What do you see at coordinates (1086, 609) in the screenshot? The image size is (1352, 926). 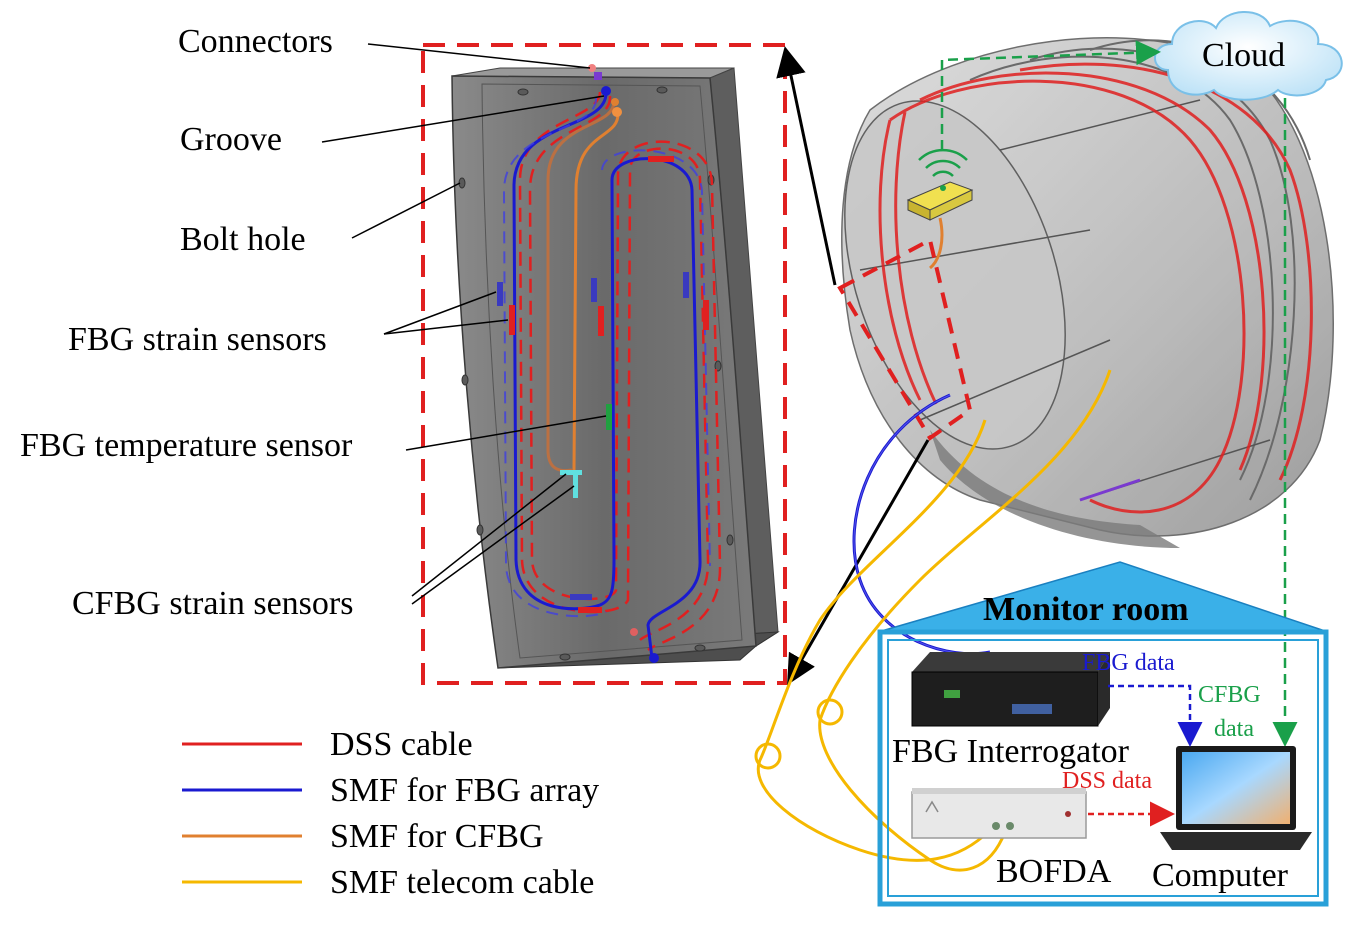 I see `monitor-room-title: Monitor room` at bounding box center [1086, 609].